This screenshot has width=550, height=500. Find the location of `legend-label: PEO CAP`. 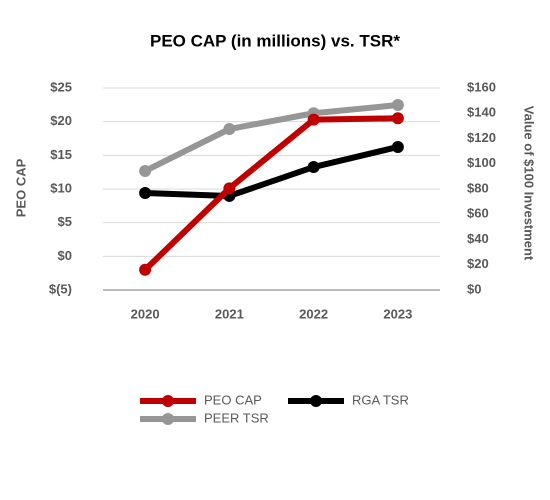

legend-label: PEO CAP is located at coordinates (233, 399).